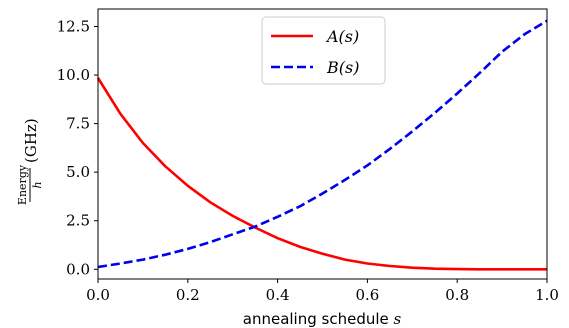 This screenshot has width=569, height=328. I want to click on y-tick-label: 2.5, so click(78, 221).